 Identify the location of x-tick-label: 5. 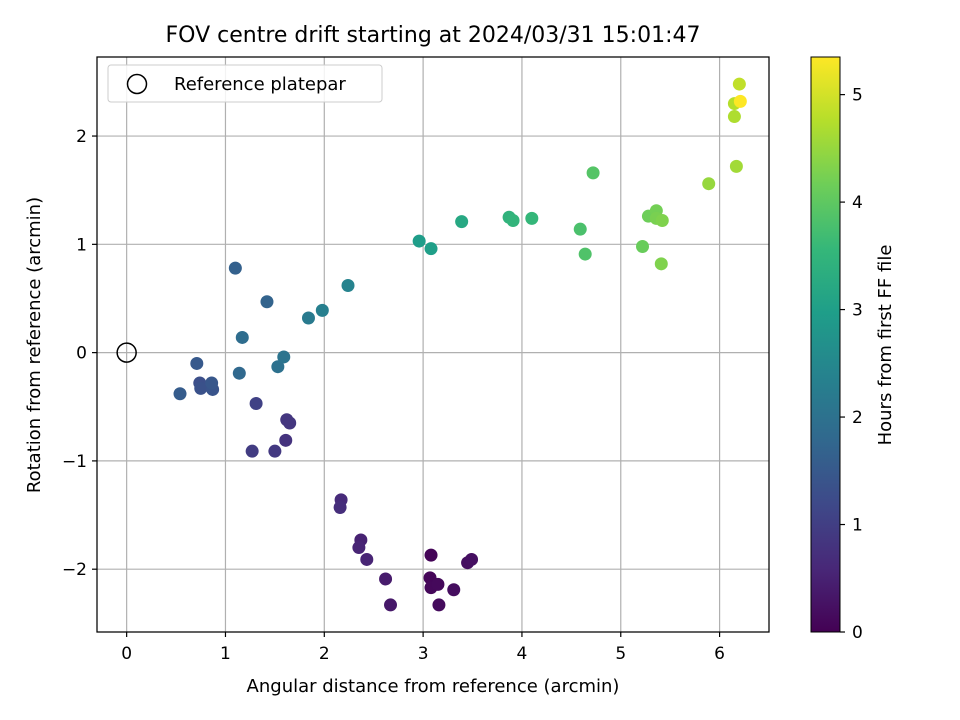
(620, 654).